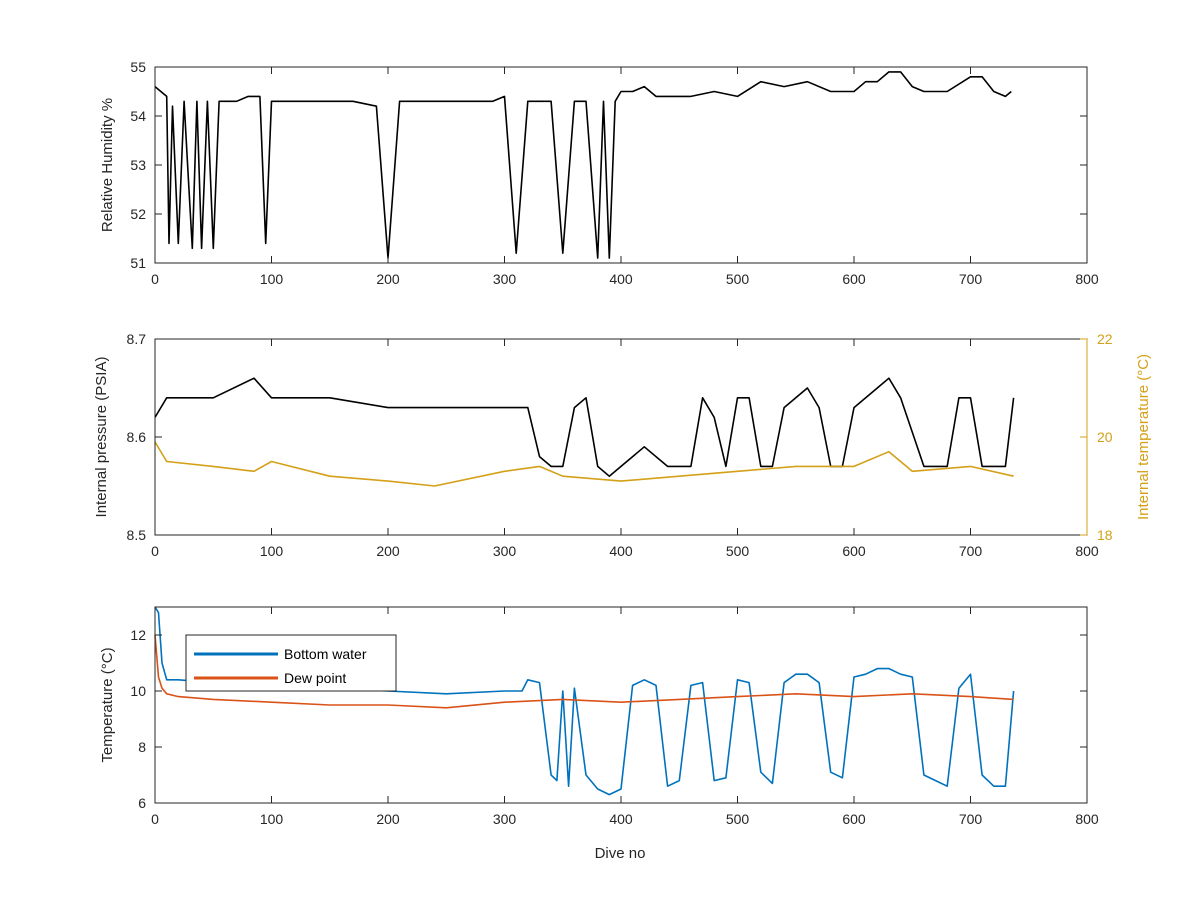 This screenshot has width=1200, height=900. Describe the element at coordinates (971, 551) in the screenshot. I see `pressure-x-tick-label: 700` at that location.